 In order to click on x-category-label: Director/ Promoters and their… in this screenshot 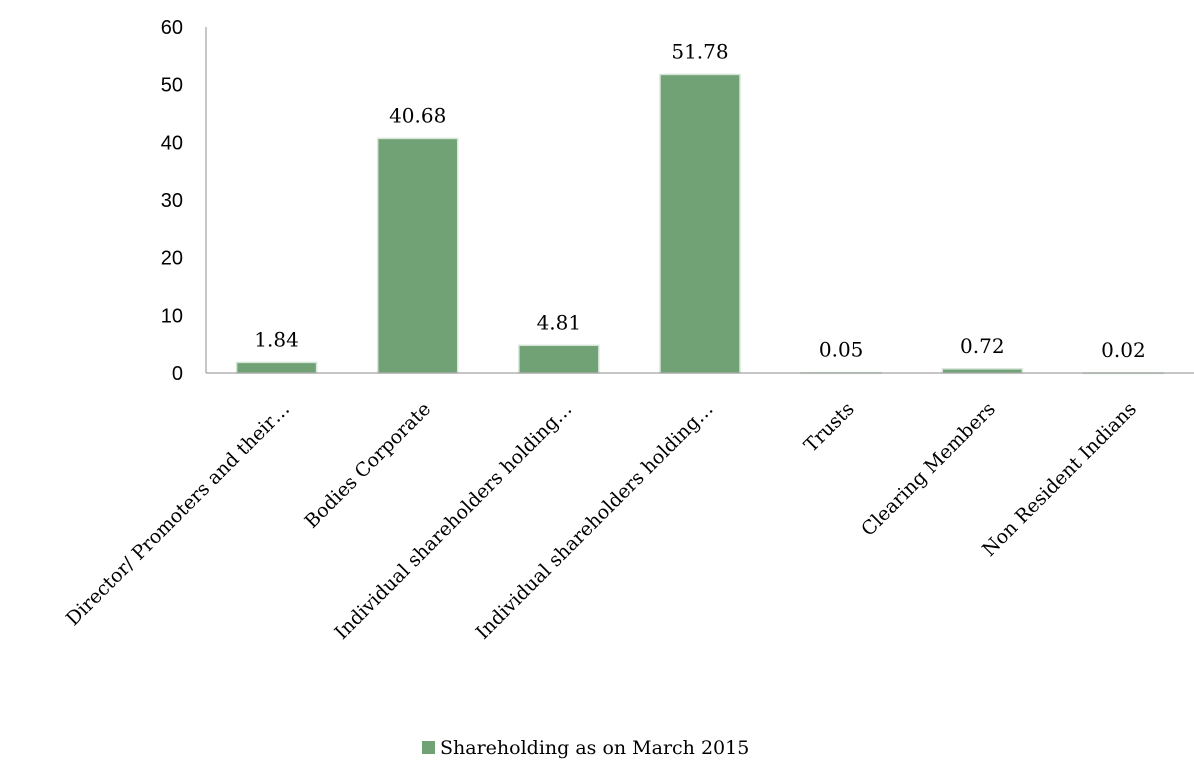, I will do `click(178, 514)`.